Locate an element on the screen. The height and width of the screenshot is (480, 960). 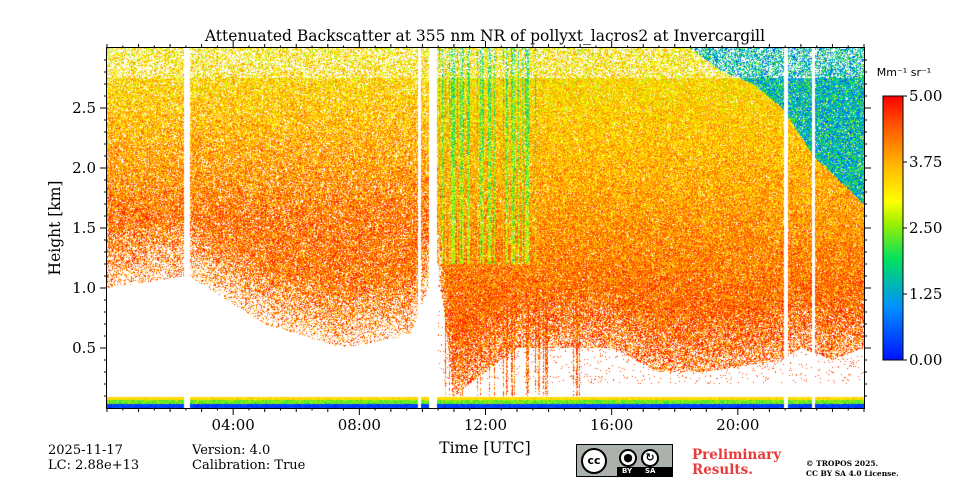
cc-by-label: BY is located at coordinates (627, 471).